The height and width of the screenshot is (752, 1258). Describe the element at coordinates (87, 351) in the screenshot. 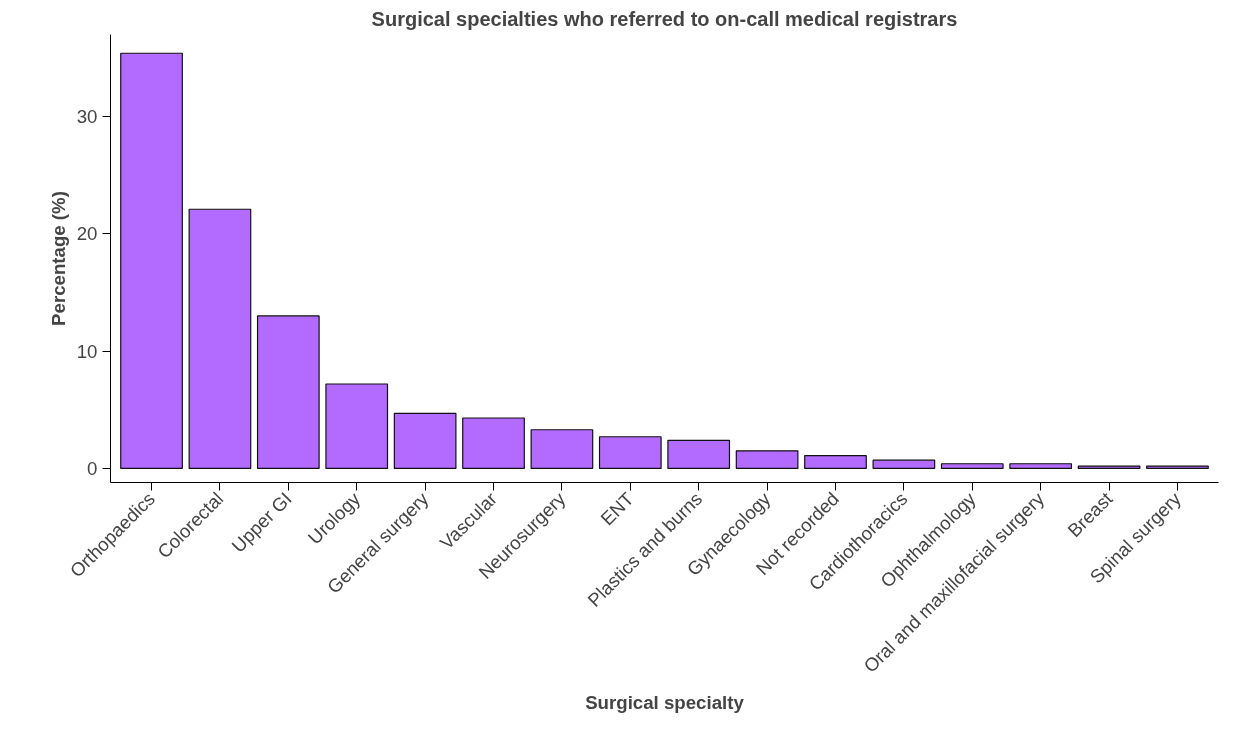

I see `y-tick-label: 10` at that location.